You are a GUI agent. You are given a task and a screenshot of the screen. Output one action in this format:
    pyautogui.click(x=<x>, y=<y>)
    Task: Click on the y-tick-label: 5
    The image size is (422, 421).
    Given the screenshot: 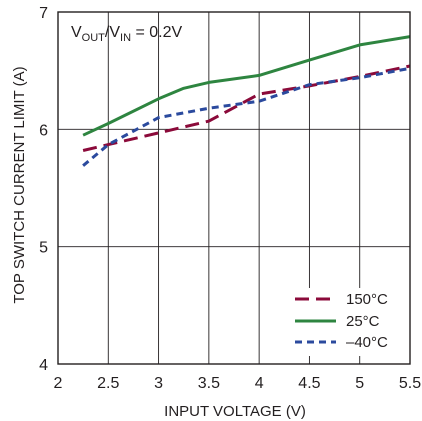 What is the action you would take?
    pyautogui.click(x=43, y=248)
    